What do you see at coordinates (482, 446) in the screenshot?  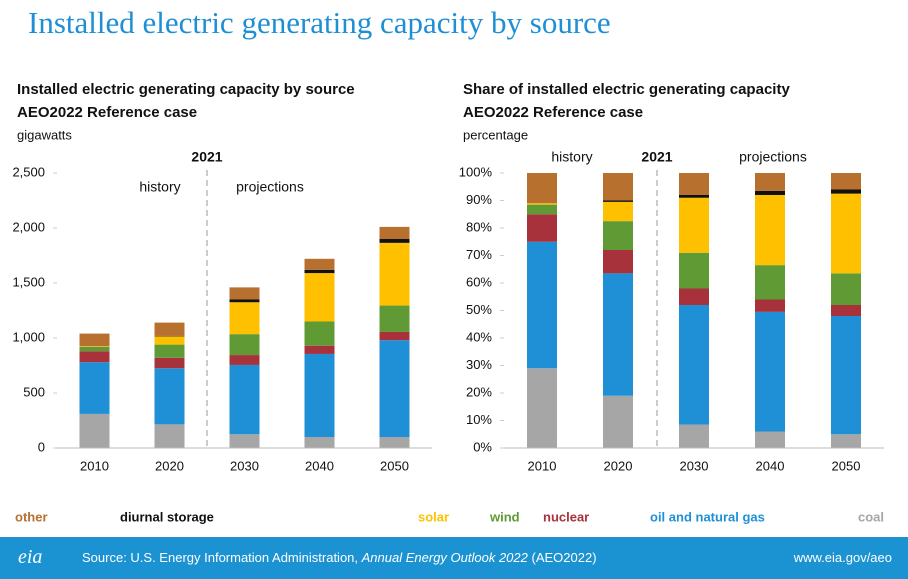 I see `y-tick-label: 0%` at bounding box center [482, 446].